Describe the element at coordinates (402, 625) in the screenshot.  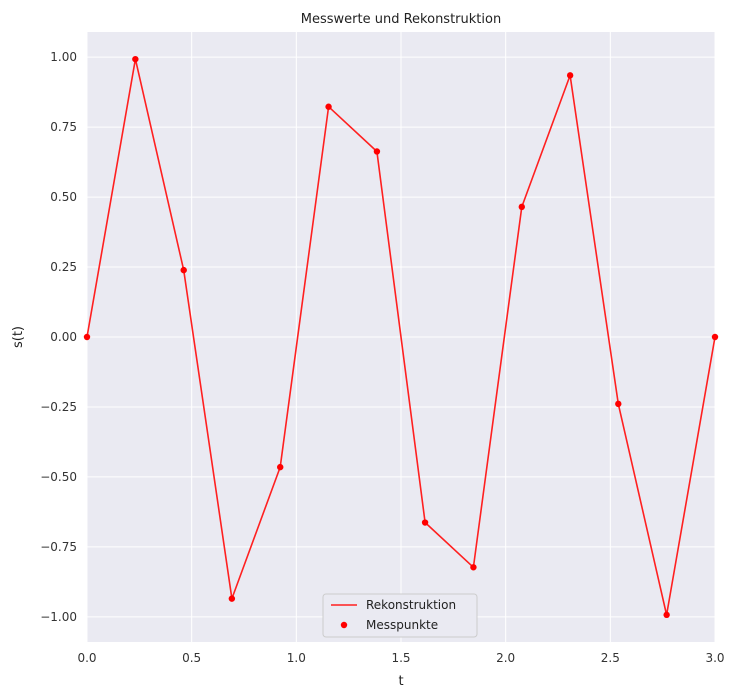
I see `legend-label-messpunkte: Messpunkte` at that location.